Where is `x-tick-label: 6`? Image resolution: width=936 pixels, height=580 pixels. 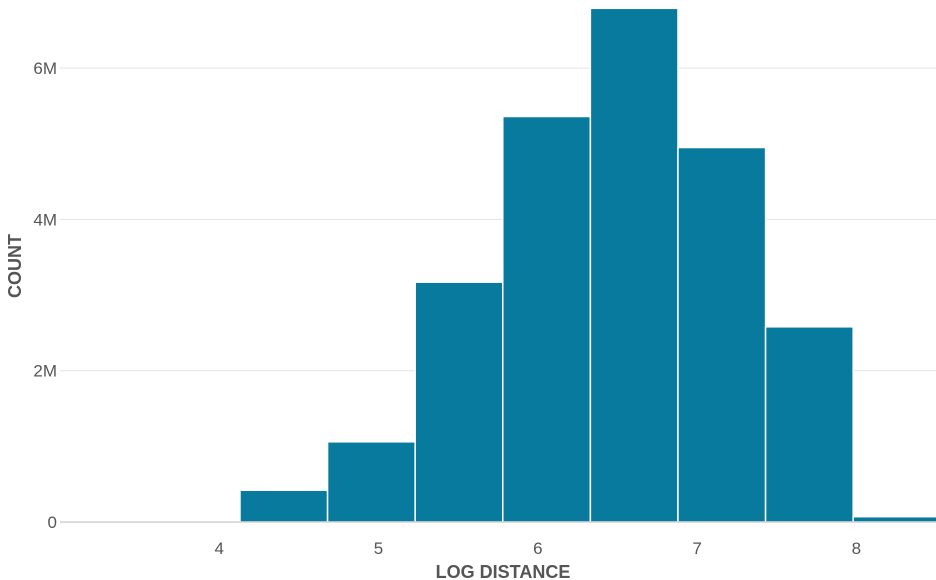
x-tick-label: 6 is located at coordinates (537, 548).